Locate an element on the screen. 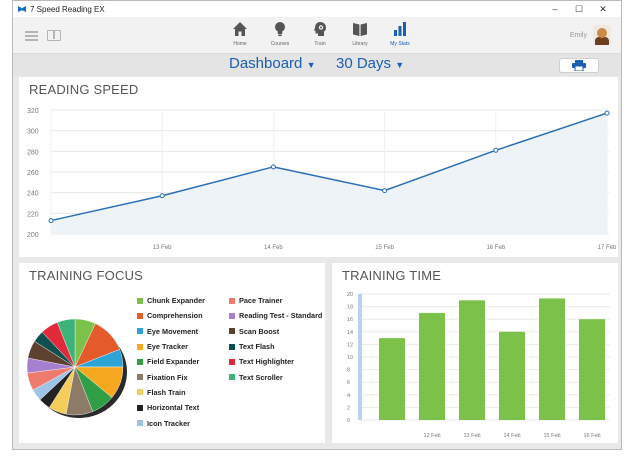 The image size is (630, 473). legend-label: Scan Boost is located at coordinates (259, 331).